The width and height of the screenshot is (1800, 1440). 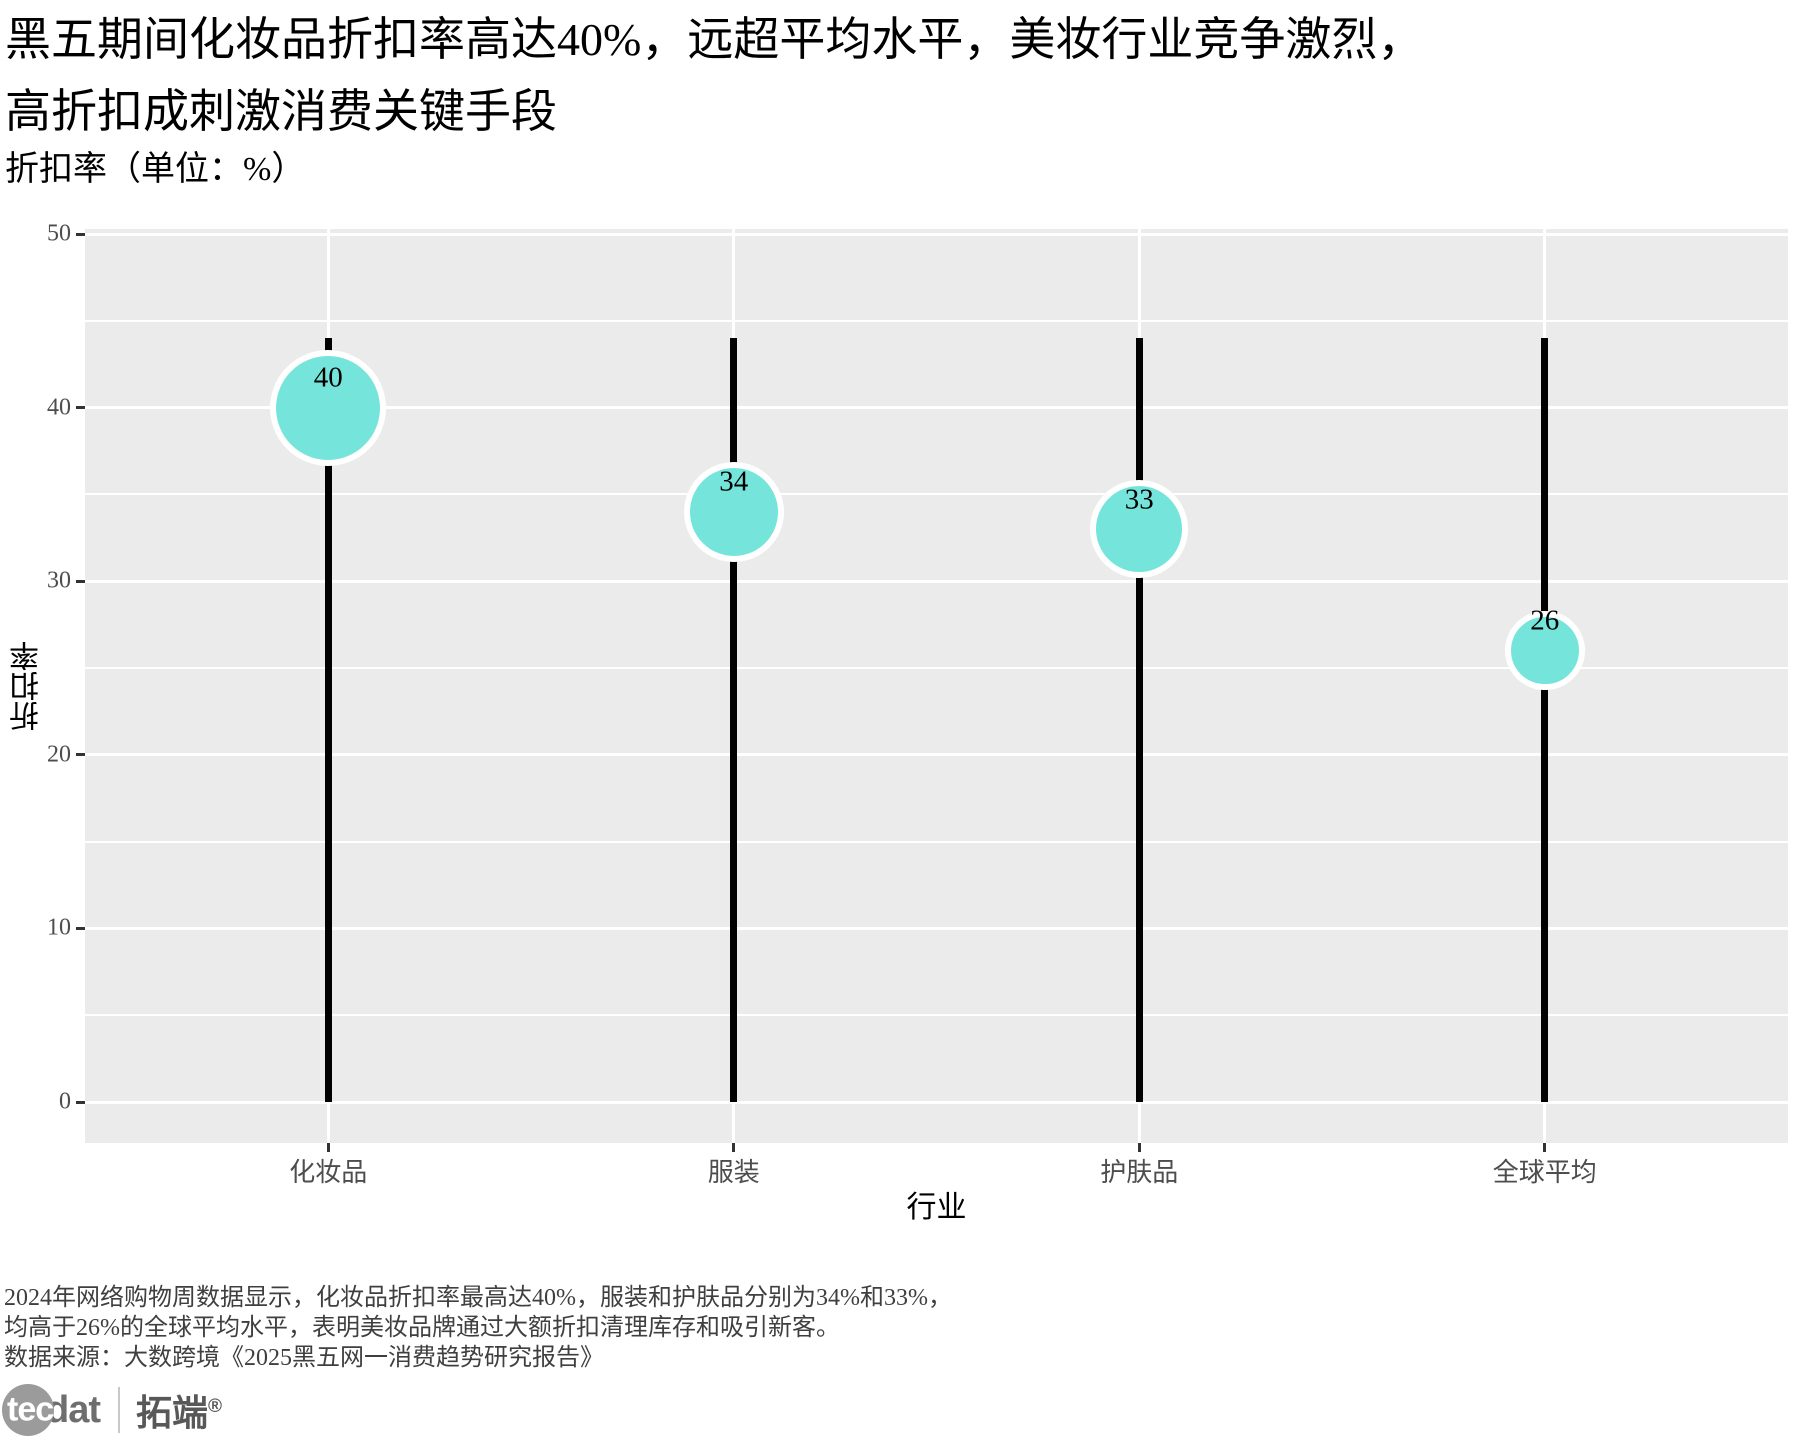 What do you see at coordinates (733, 1172) in the screenshot?
I see `x-tick-label: 服装` at bounding box center [733, 1172].